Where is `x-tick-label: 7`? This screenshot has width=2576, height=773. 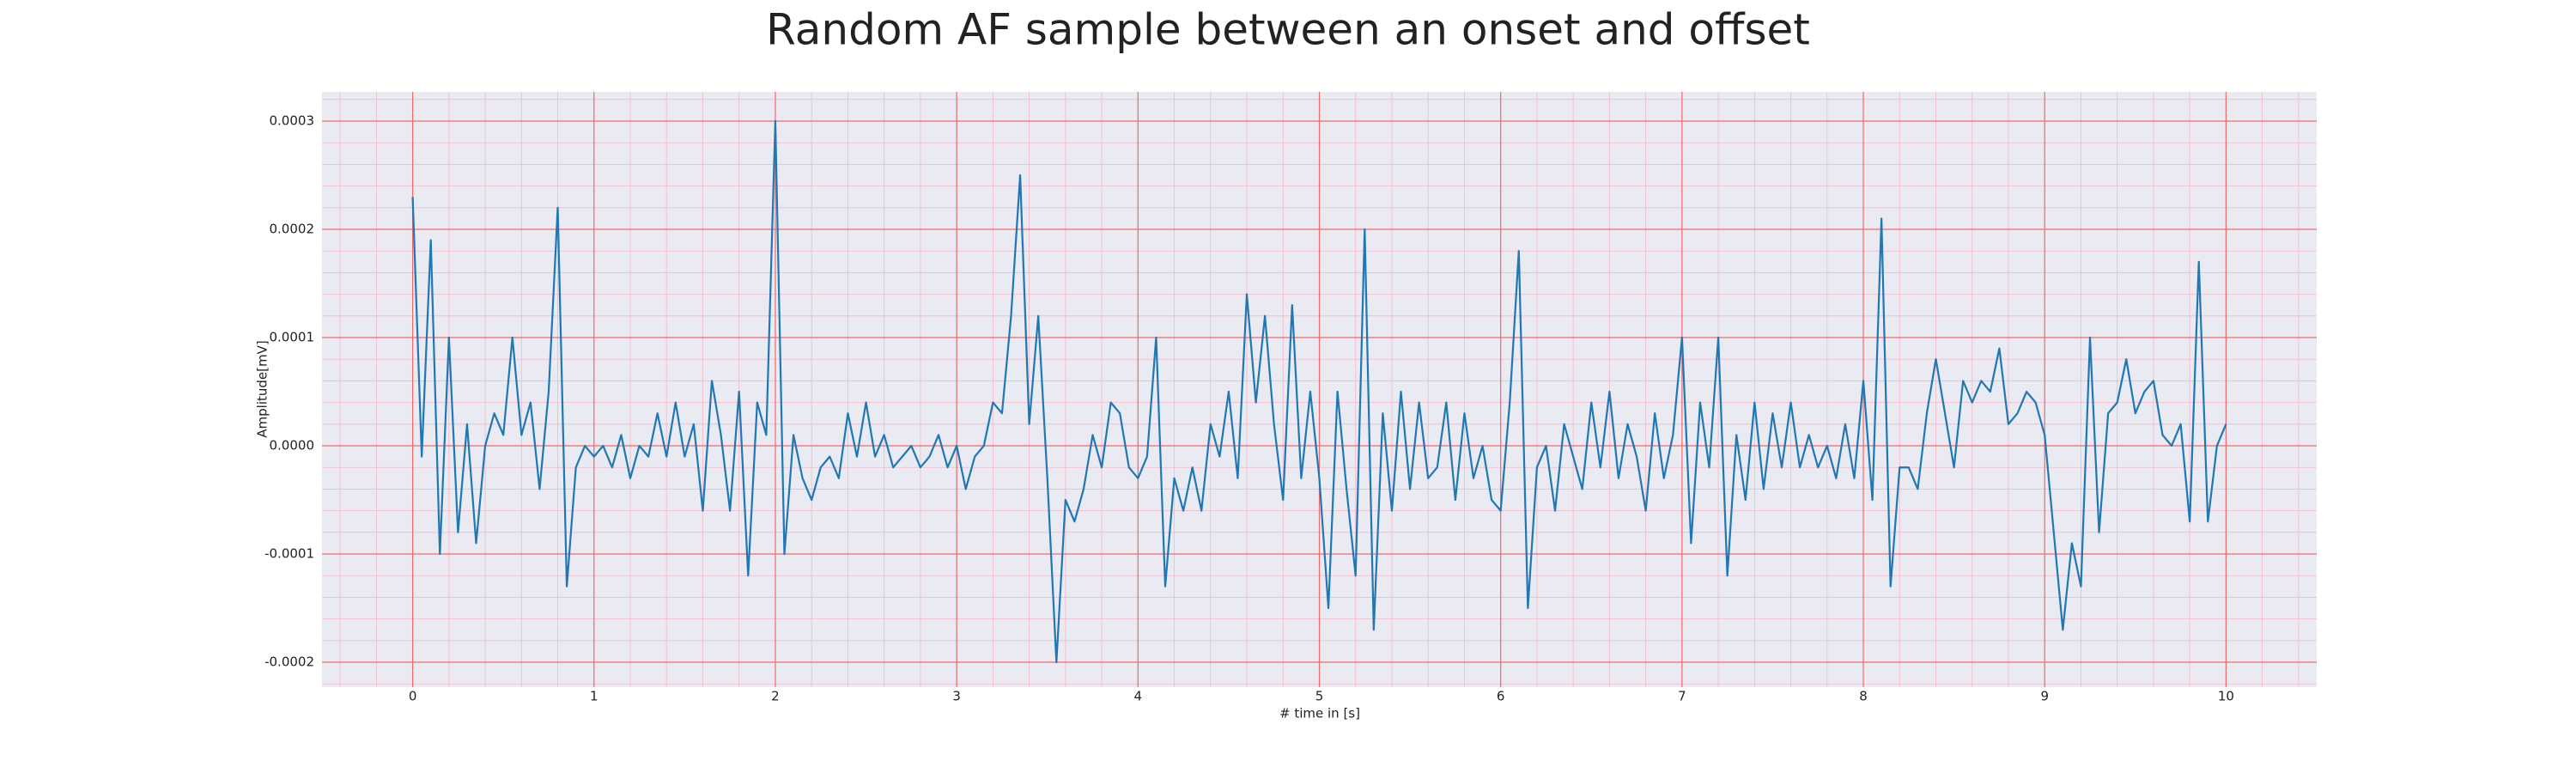 x-tick-label: 7 is located at coordinates (1682, 696).